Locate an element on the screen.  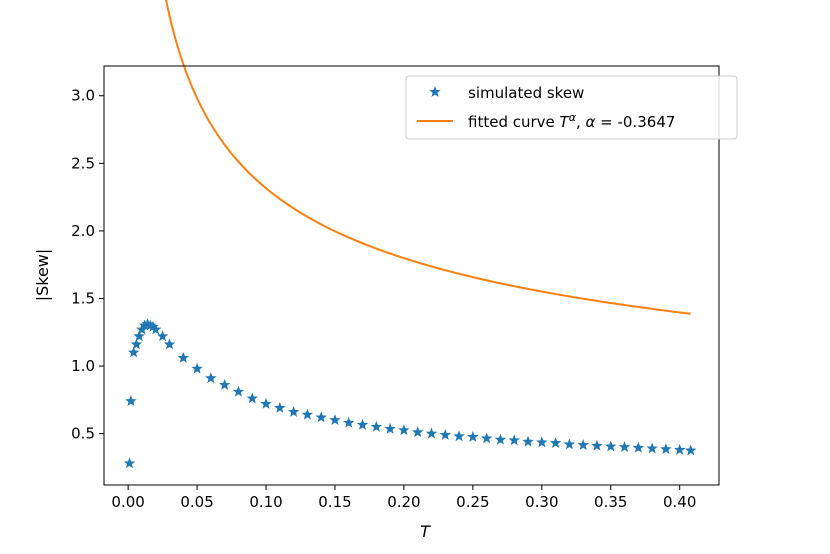
legend-line-label-exponent: α is located at coordinates (573, 117).